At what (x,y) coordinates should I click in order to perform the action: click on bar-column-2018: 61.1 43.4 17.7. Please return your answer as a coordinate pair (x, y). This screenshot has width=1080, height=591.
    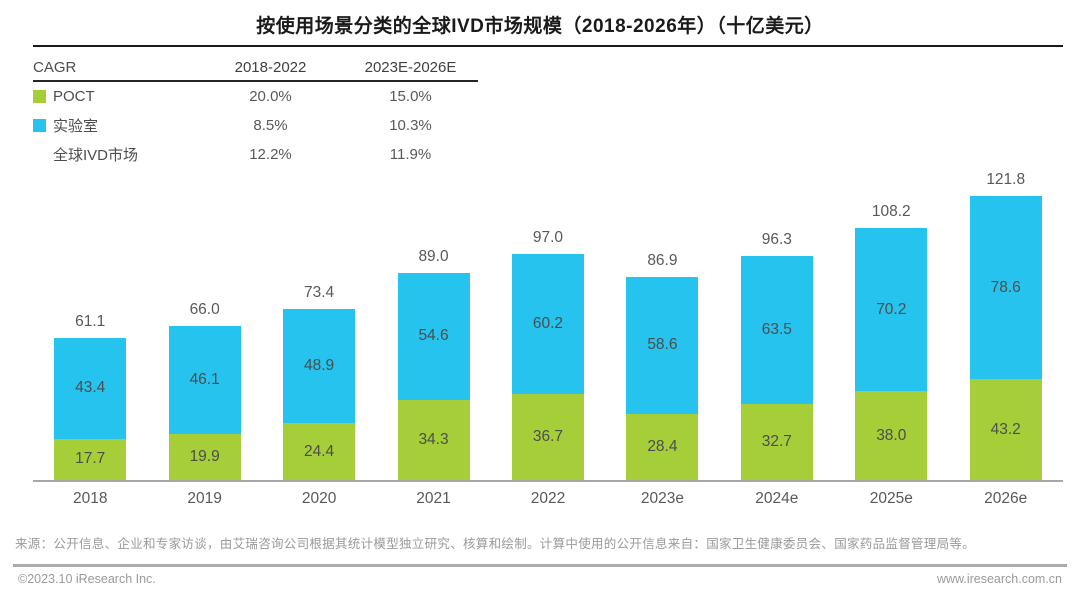
    Looking at the image, I should click on (90, 396).